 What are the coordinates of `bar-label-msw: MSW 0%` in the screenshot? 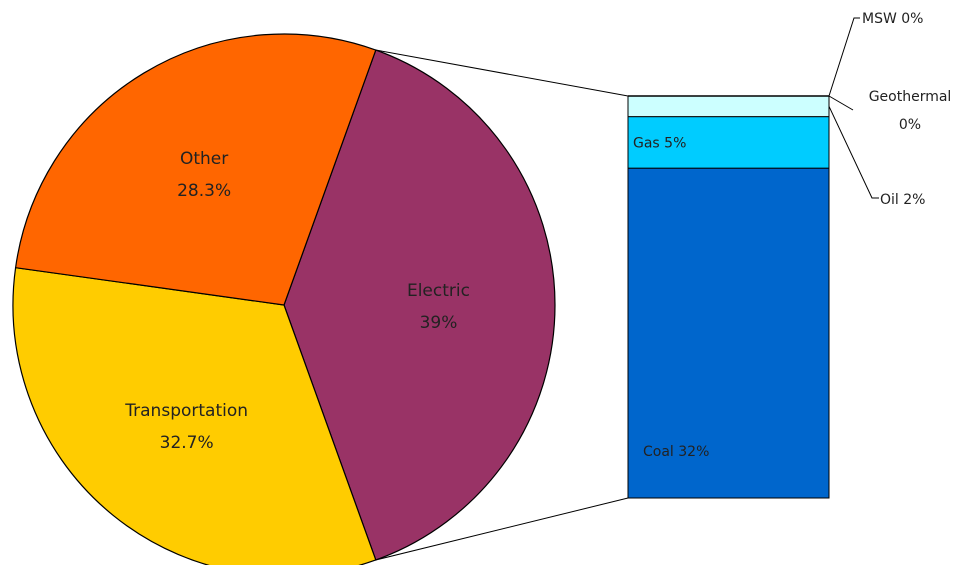 It's located at (892, 19).